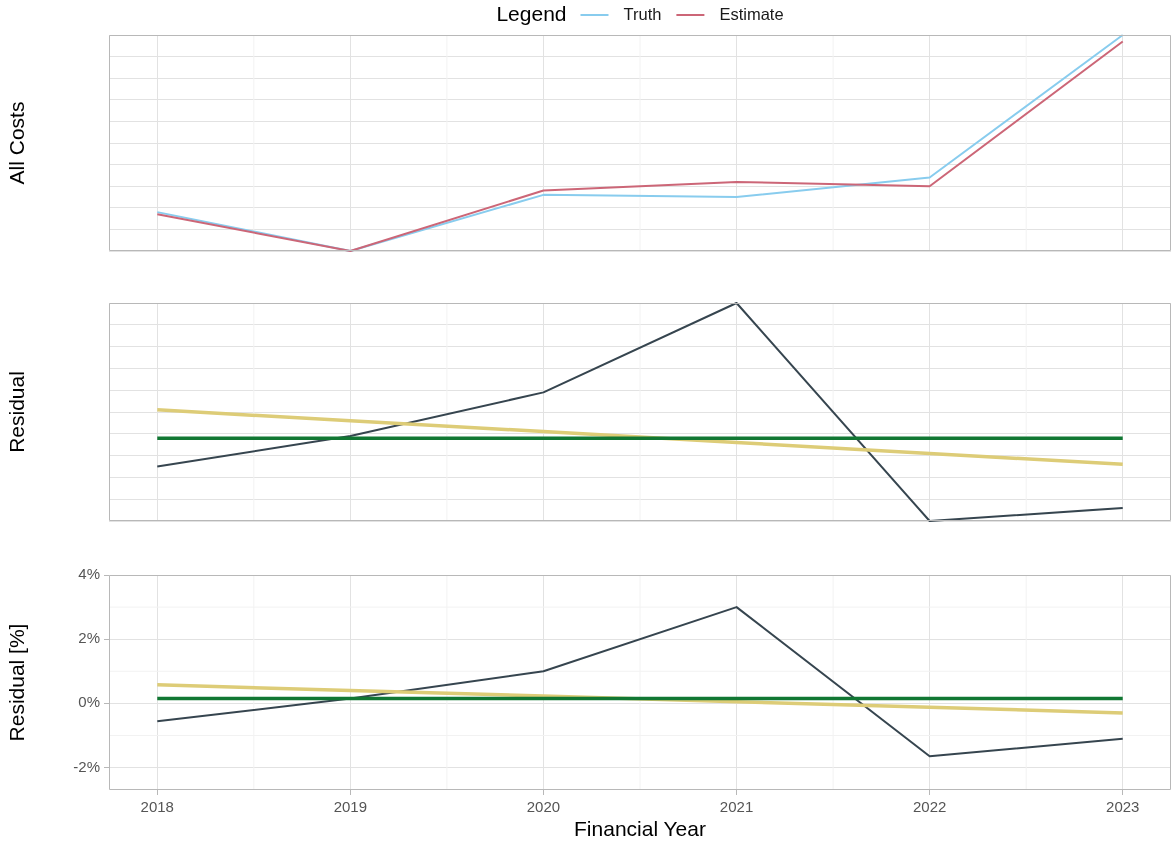  What do you see at coordinates (929, 807) in the screenshot?
I see `x-tick-label: 2022` at bounding box center [929, 807].